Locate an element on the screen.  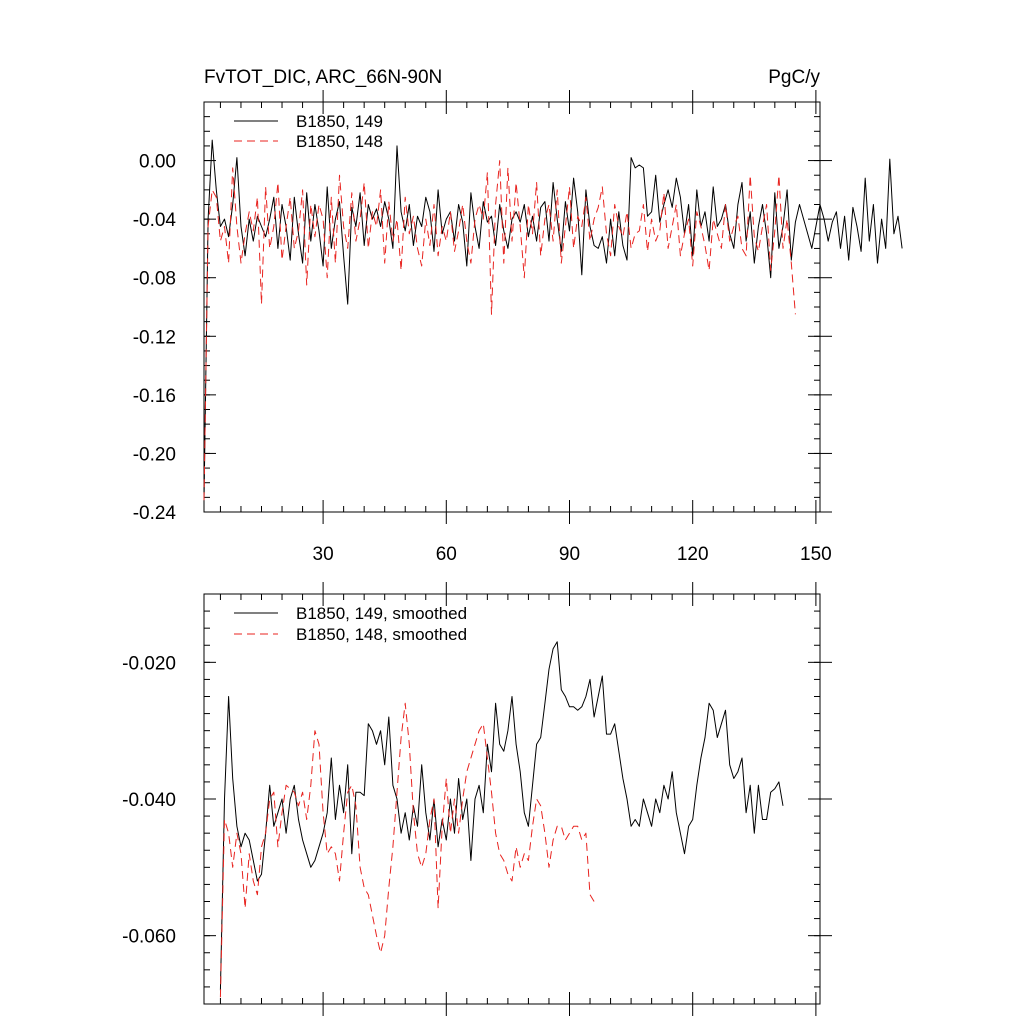
legend-label-149-smoothed: B1850, 149, smoothed is located at coordinates (381, 613).